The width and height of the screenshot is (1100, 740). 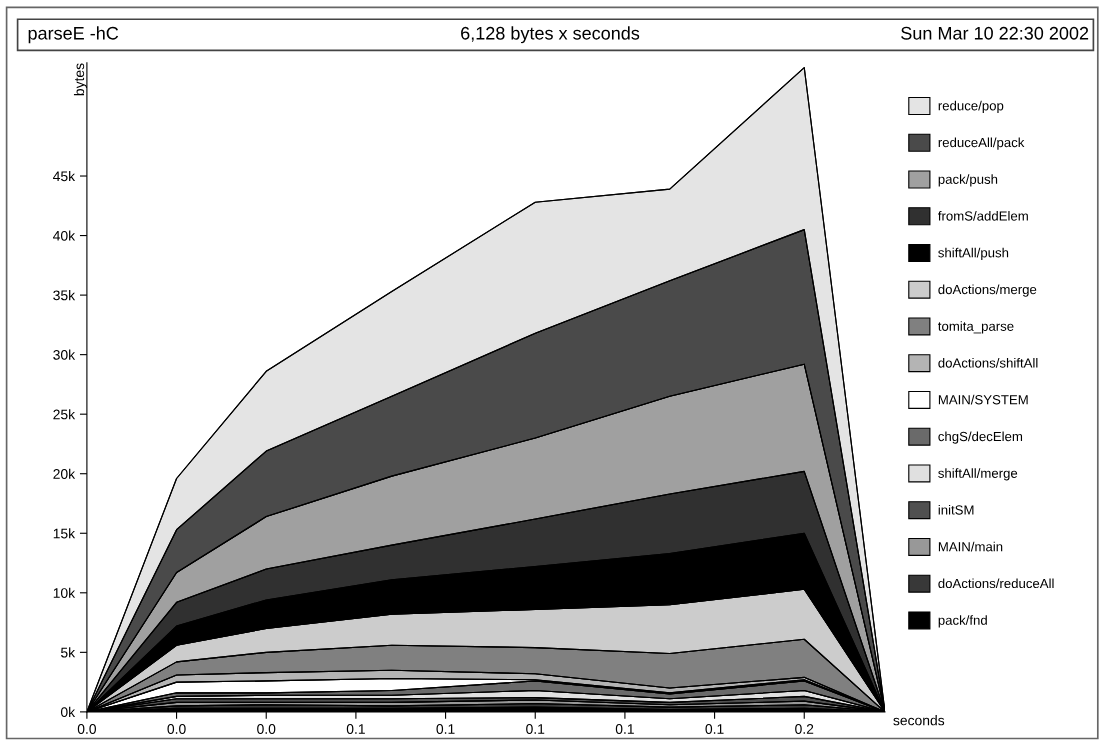 What do you see at coordinates (73, 35) in the screenshot?
I see `chart-title: parseE -hC` at bounding box center [73, 35].